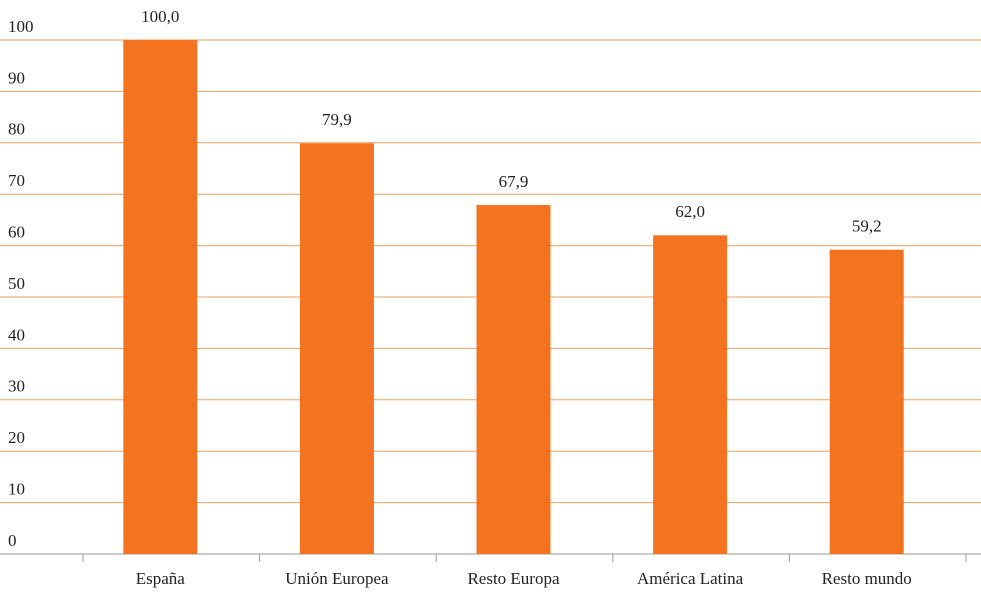  What do you see at coordinates (514, 181) in the screenshot?
I see `value-label: 67,9` at bounding box center [514, 181].